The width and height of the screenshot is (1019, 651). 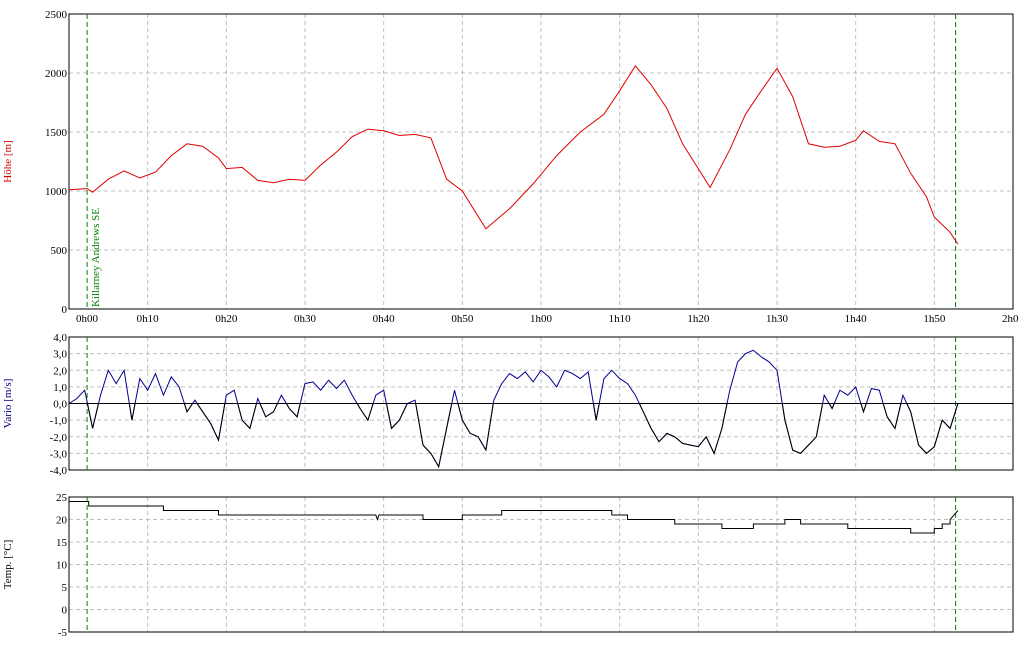 What do you see at coordinates (777, 319) in the screenshot?
I see `x-tick-label: 1h30` at bounding box center [777, 319].